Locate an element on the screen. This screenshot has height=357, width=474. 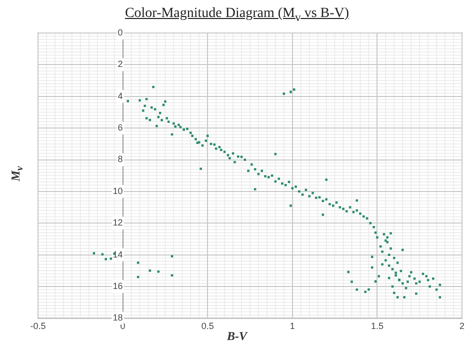
y-tick-label: 10 is located at coordinates (117, 191).